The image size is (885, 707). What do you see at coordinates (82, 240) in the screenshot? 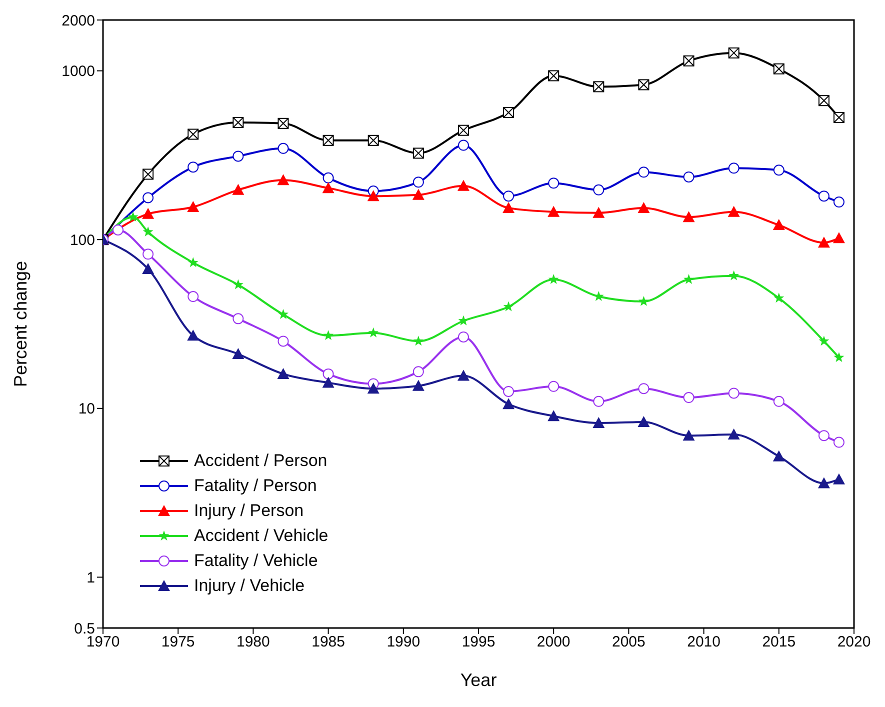
I see `y-tick-label: 100` at bounding box center [82, 240].